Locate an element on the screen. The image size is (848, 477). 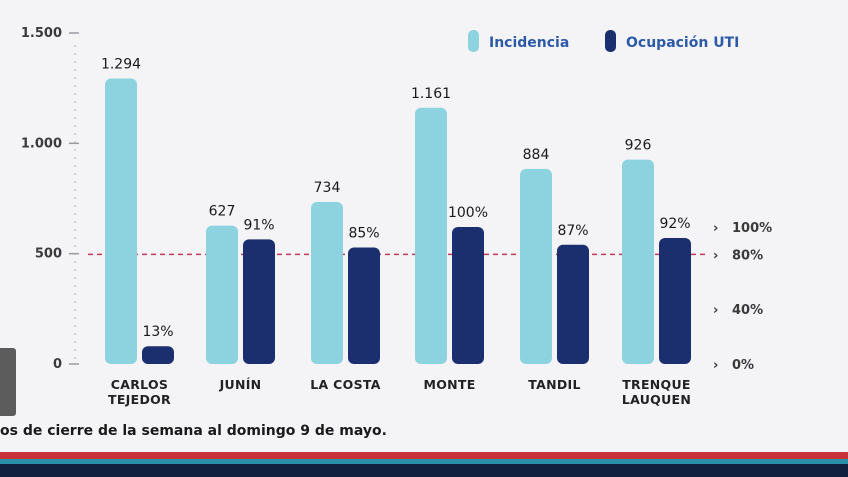
category-label: LAUQUEN is located at coordinates (656, 399).